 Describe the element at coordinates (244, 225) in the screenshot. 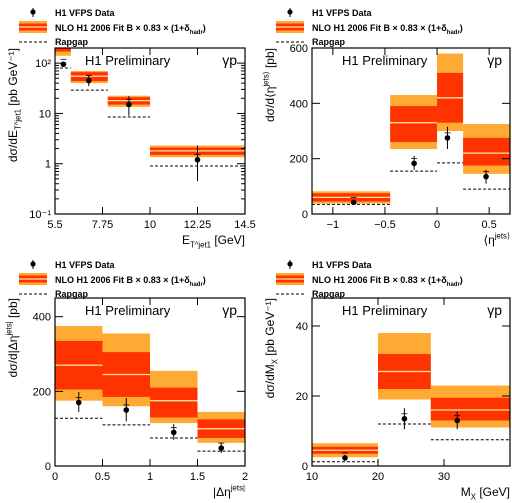

I see `x-tick-label: 14.5` at that location.